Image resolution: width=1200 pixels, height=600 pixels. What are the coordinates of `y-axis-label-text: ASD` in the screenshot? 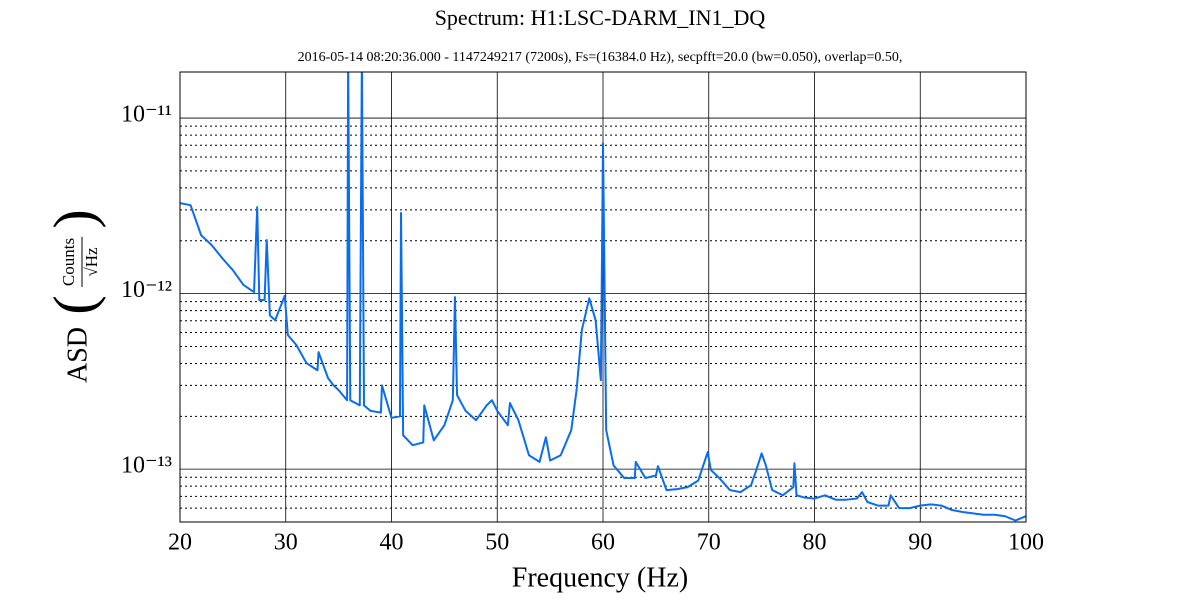 It's located at (77, 355).